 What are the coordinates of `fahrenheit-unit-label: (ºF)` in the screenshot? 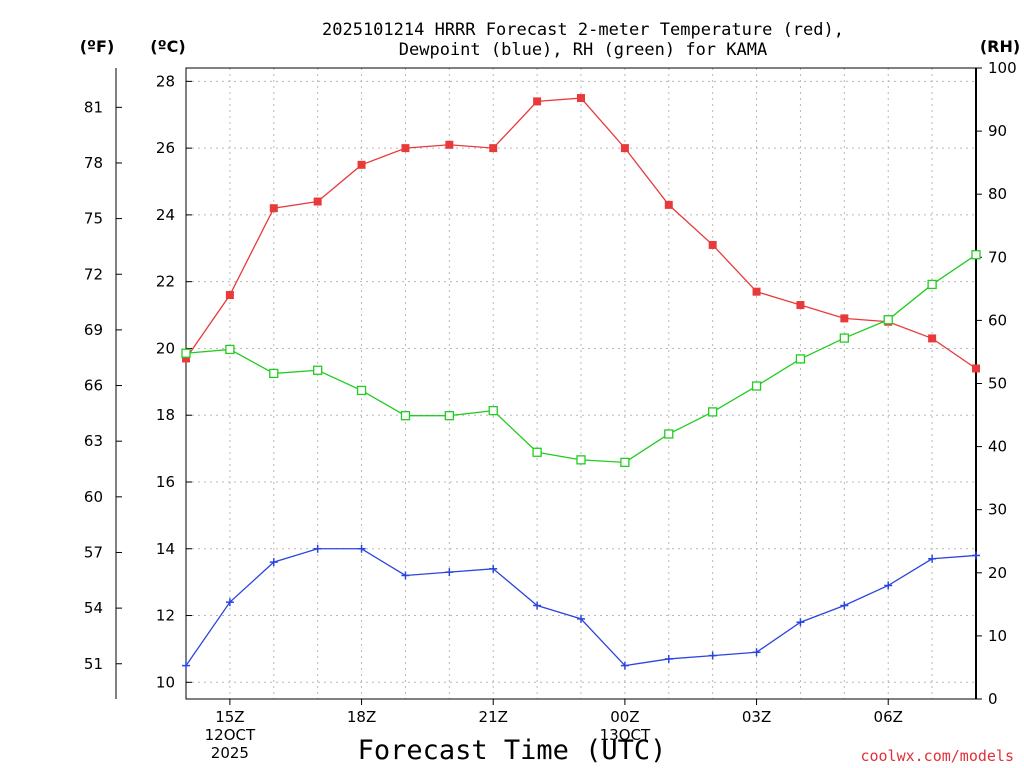 It's located at (97, 46).